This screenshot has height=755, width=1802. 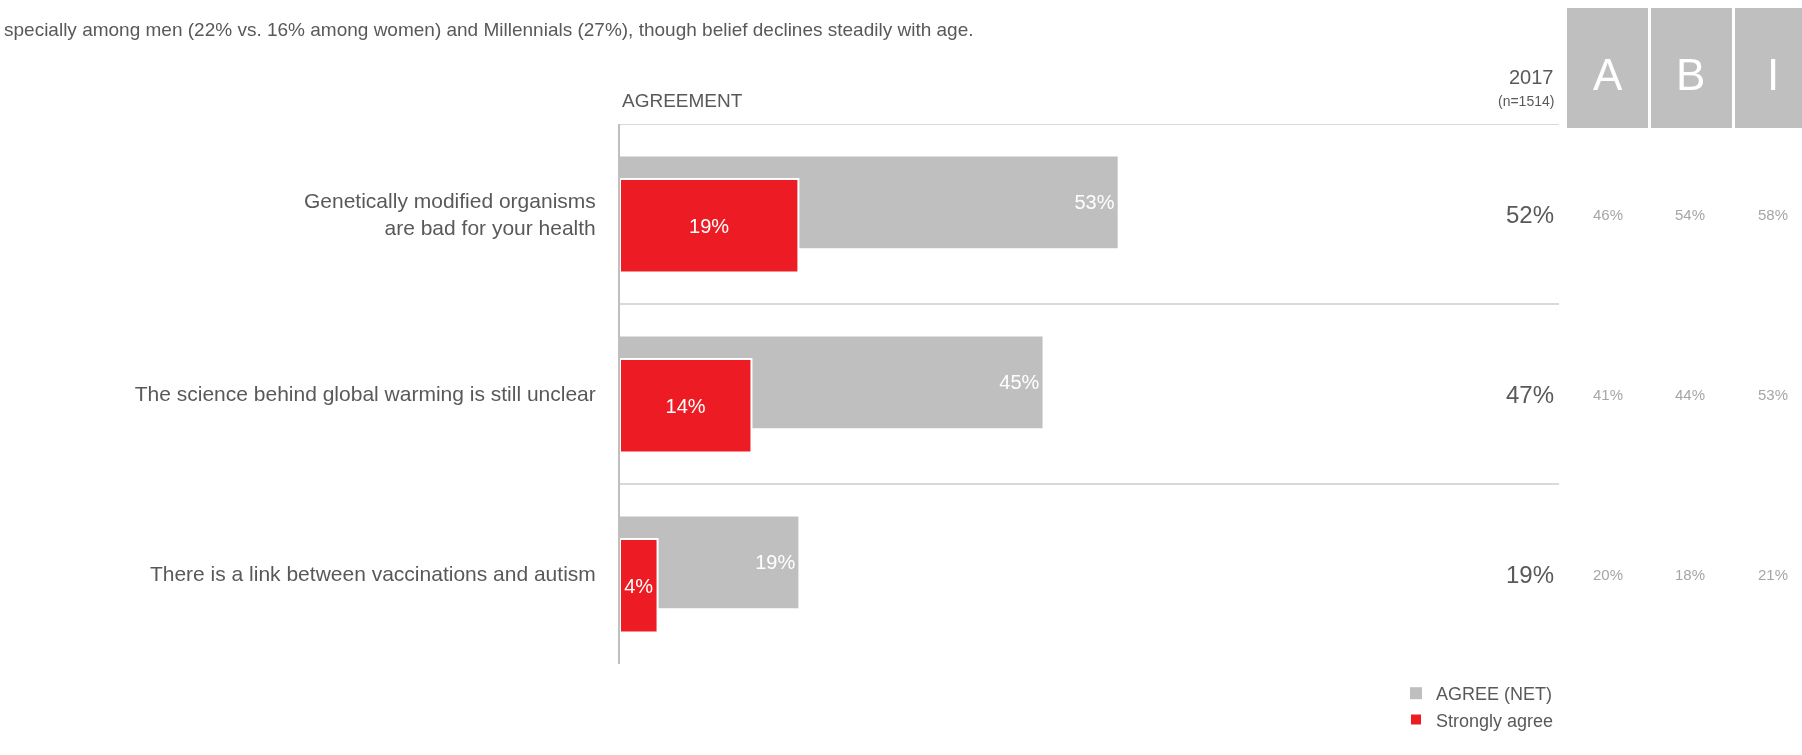 What do you see at coordinates (450, 213) in the screenshot?
I see `y-tick-label: Genetically modified organisms are bad for your health` at bounding box center [450, 213].